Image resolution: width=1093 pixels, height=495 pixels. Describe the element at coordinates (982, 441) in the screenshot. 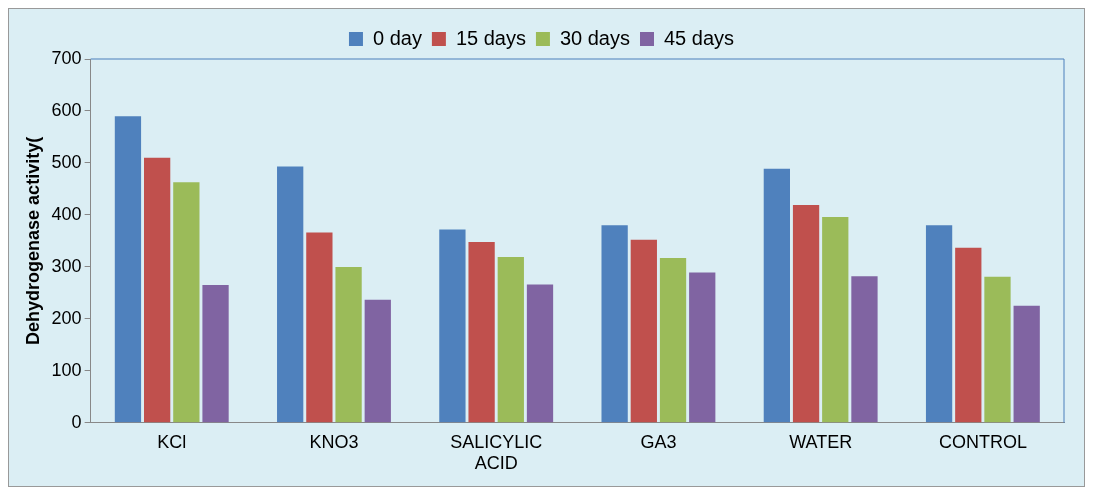

I see `x-tick-label: CONTROL` at that location.